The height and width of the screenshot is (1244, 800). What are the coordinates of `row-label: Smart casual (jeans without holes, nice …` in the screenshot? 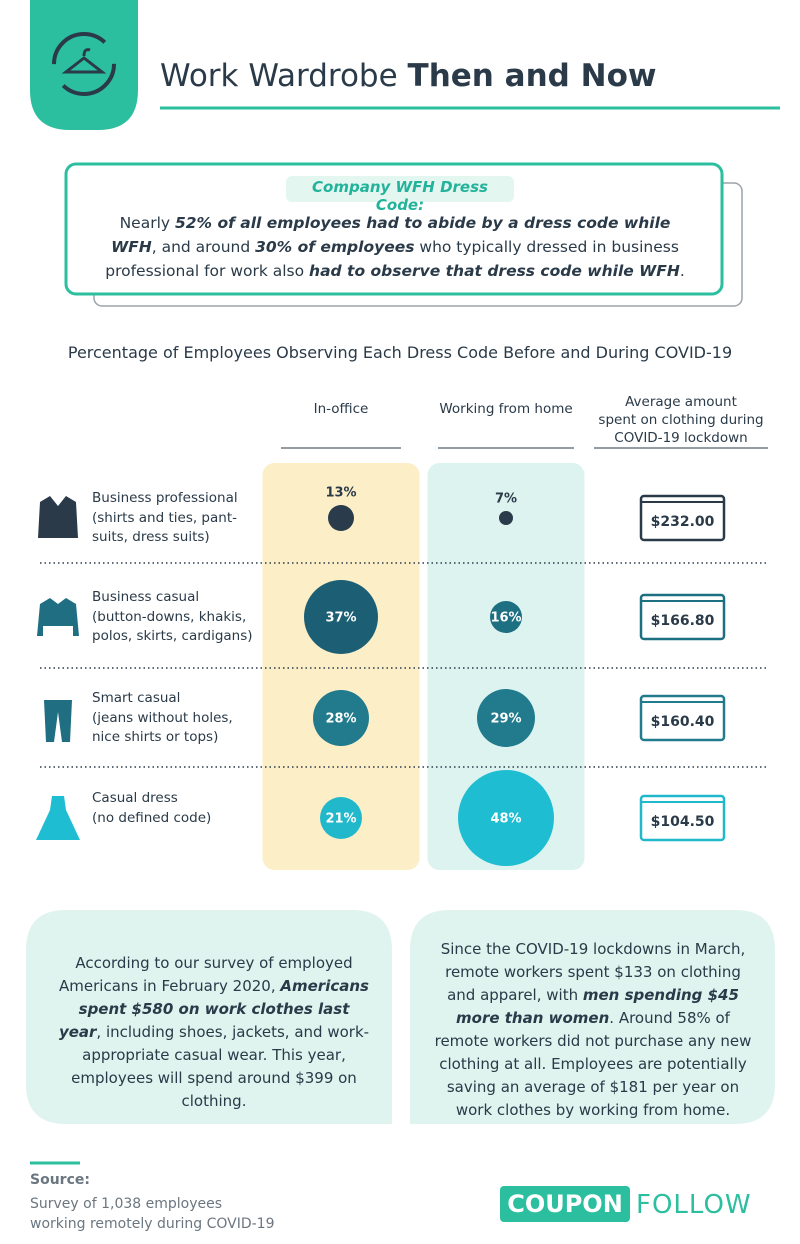 It's located at (162, 717).